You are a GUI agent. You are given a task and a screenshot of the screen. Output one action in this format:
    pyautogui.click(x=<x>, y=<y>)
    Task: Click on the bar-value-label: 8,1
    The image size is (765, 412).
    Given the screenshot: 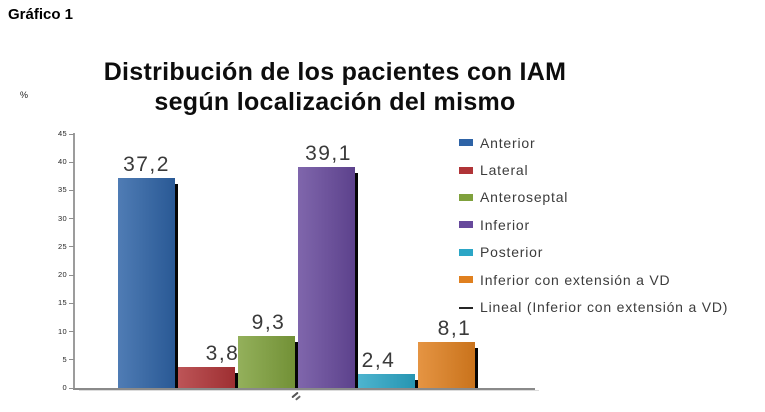 What is the action you would take?
    pyautogui.click(x=454, y=328)
    